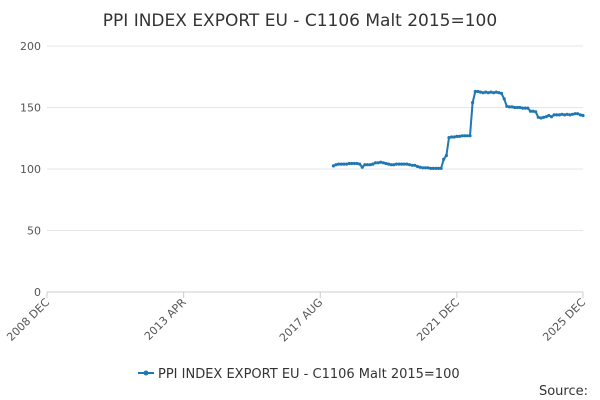  I want to click on series-line, so click(458, 130).